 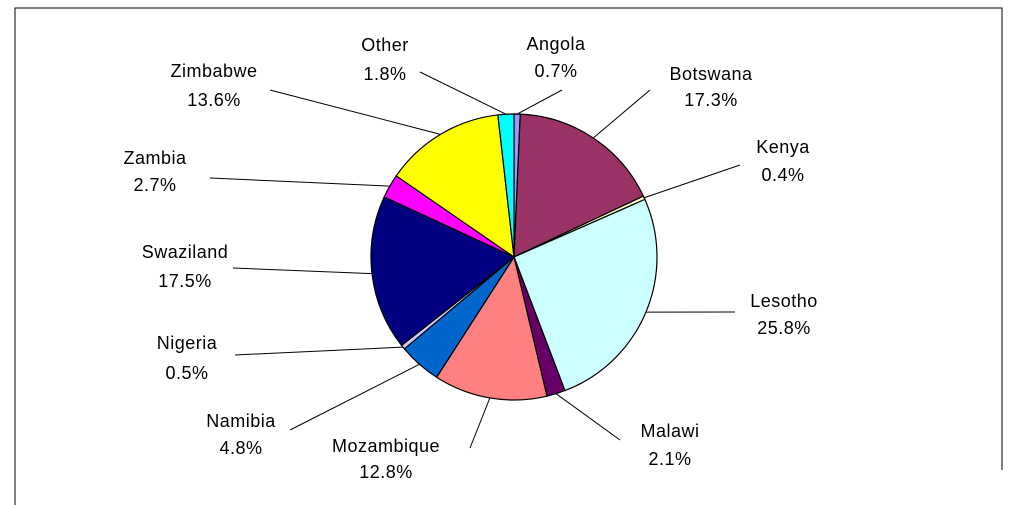 I want to click on slice-label: Botswana, so click(x=711, y=74).